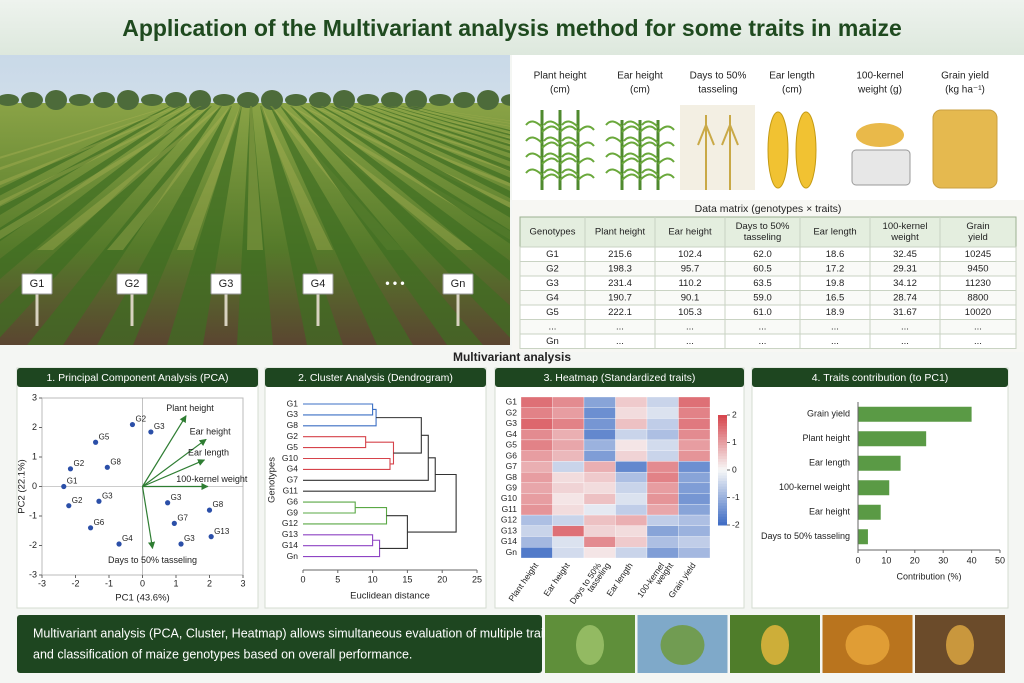  I want to click on colorbar-tick-label: 1, so click(734, 442).